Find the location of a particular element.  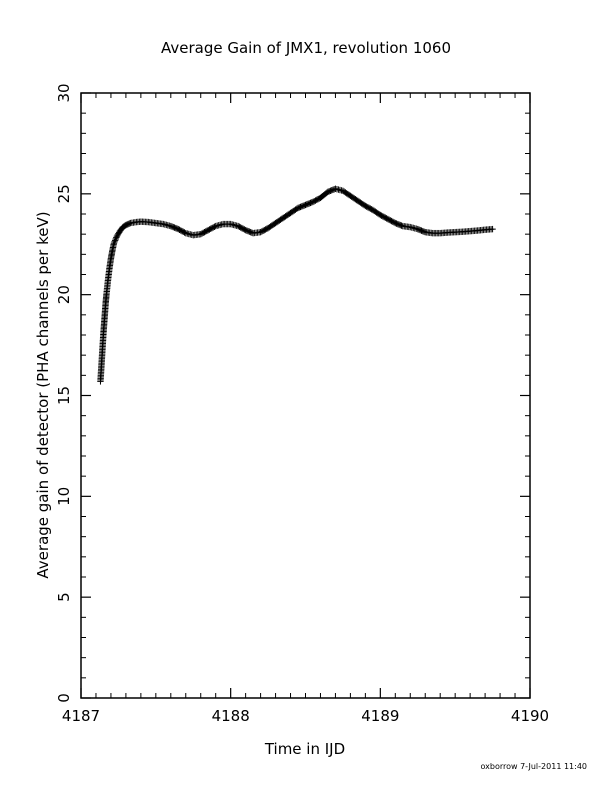

y-tick-label: 30 is located at coordinates (64, 92).